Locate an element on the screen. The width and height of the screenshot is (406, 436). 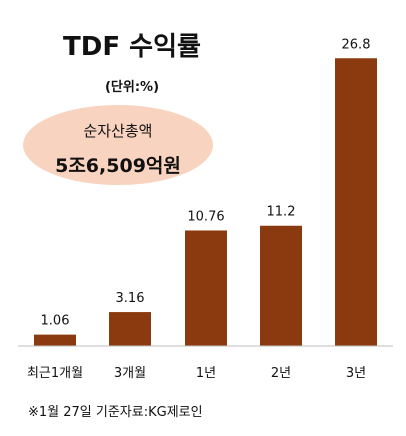
value-label-3: 11.2 is located at coordinates (281, 212).